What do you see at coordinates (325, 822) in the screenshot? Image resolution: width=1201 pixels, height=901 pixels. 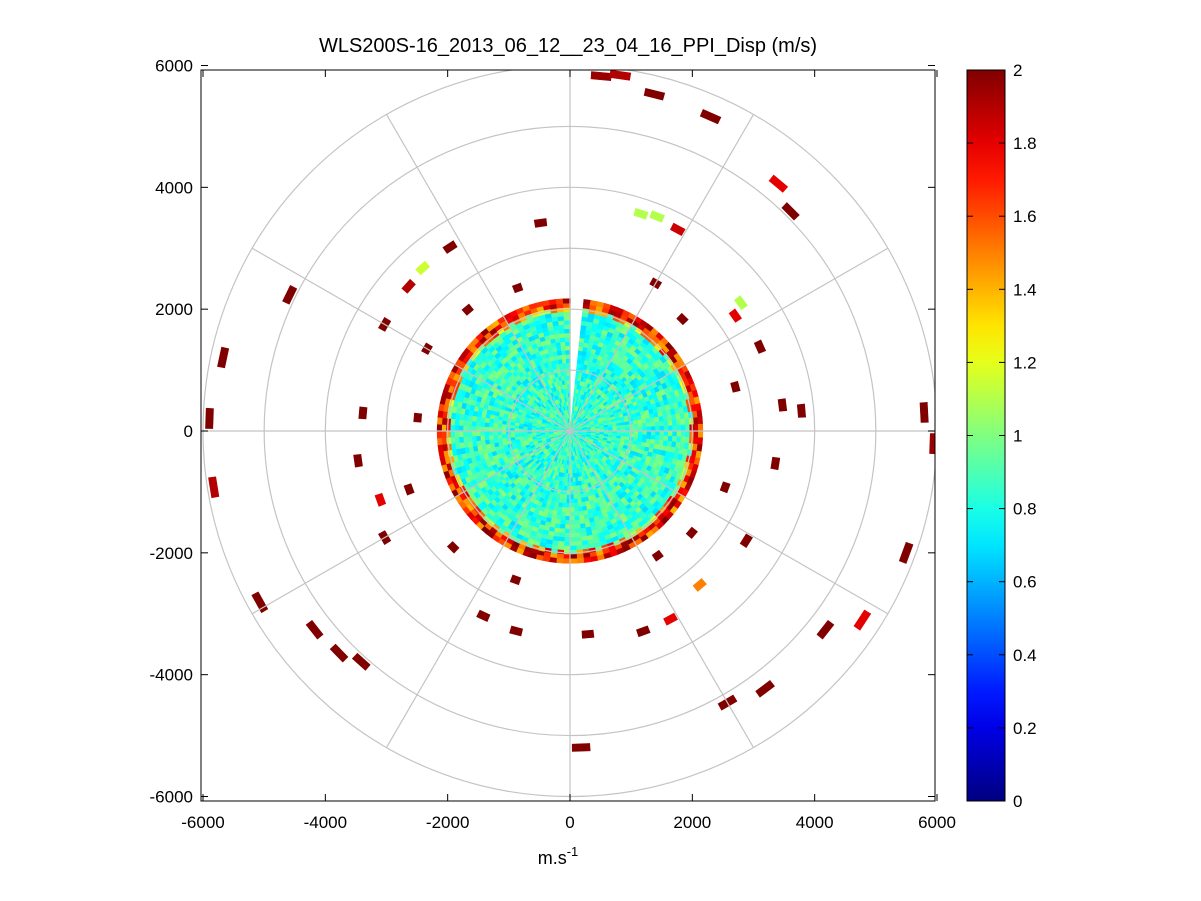 I see `x-tick-label: -4000` at bounding box center [325, 822].